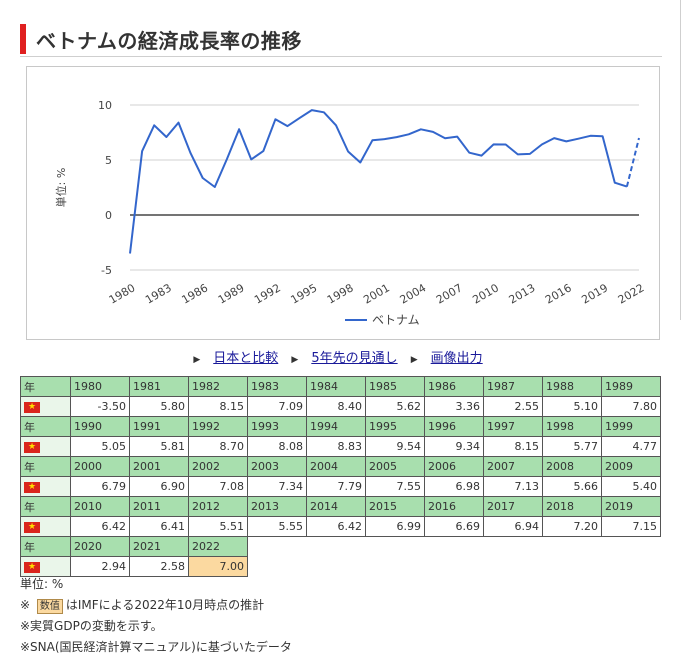 The width and height of the screenshot is (685, 660). I want to click on value-cell: 5.55, so click(277, 526).